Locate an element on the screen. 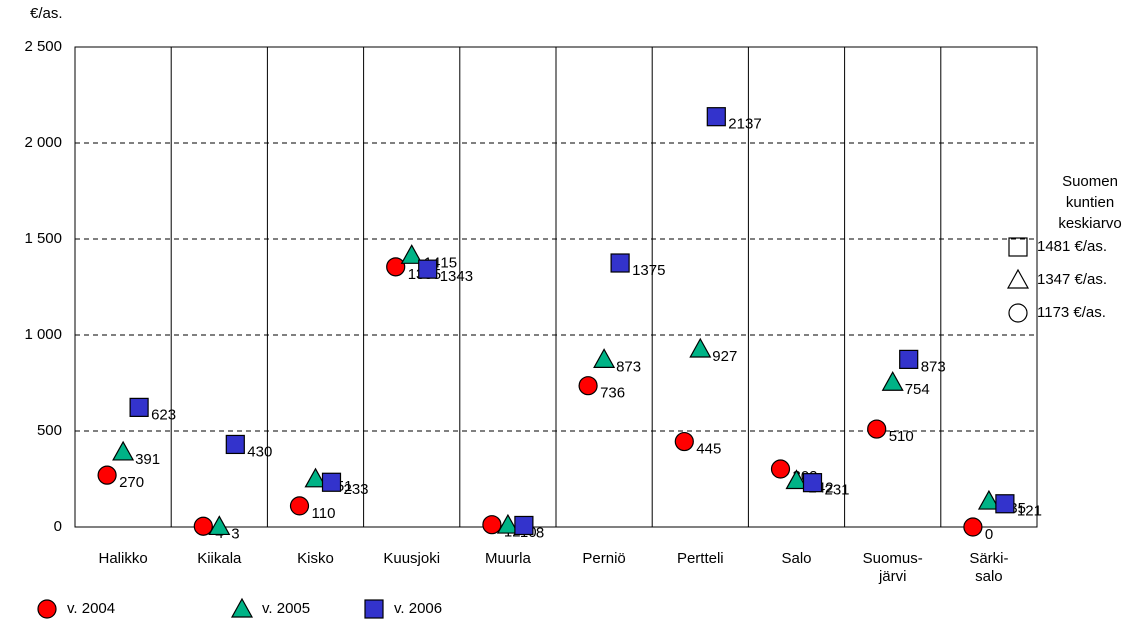  x-tick-label: Kuusjoki is located at coordinates (411, 558).